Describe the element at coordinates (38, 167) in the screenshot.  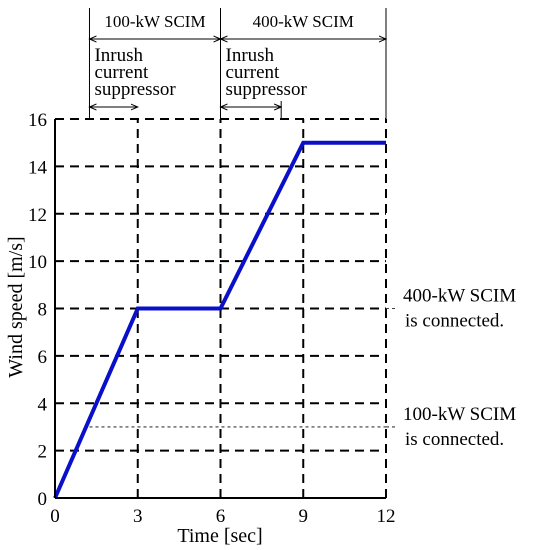
I see `y-tick-label-14: 14` at that location.